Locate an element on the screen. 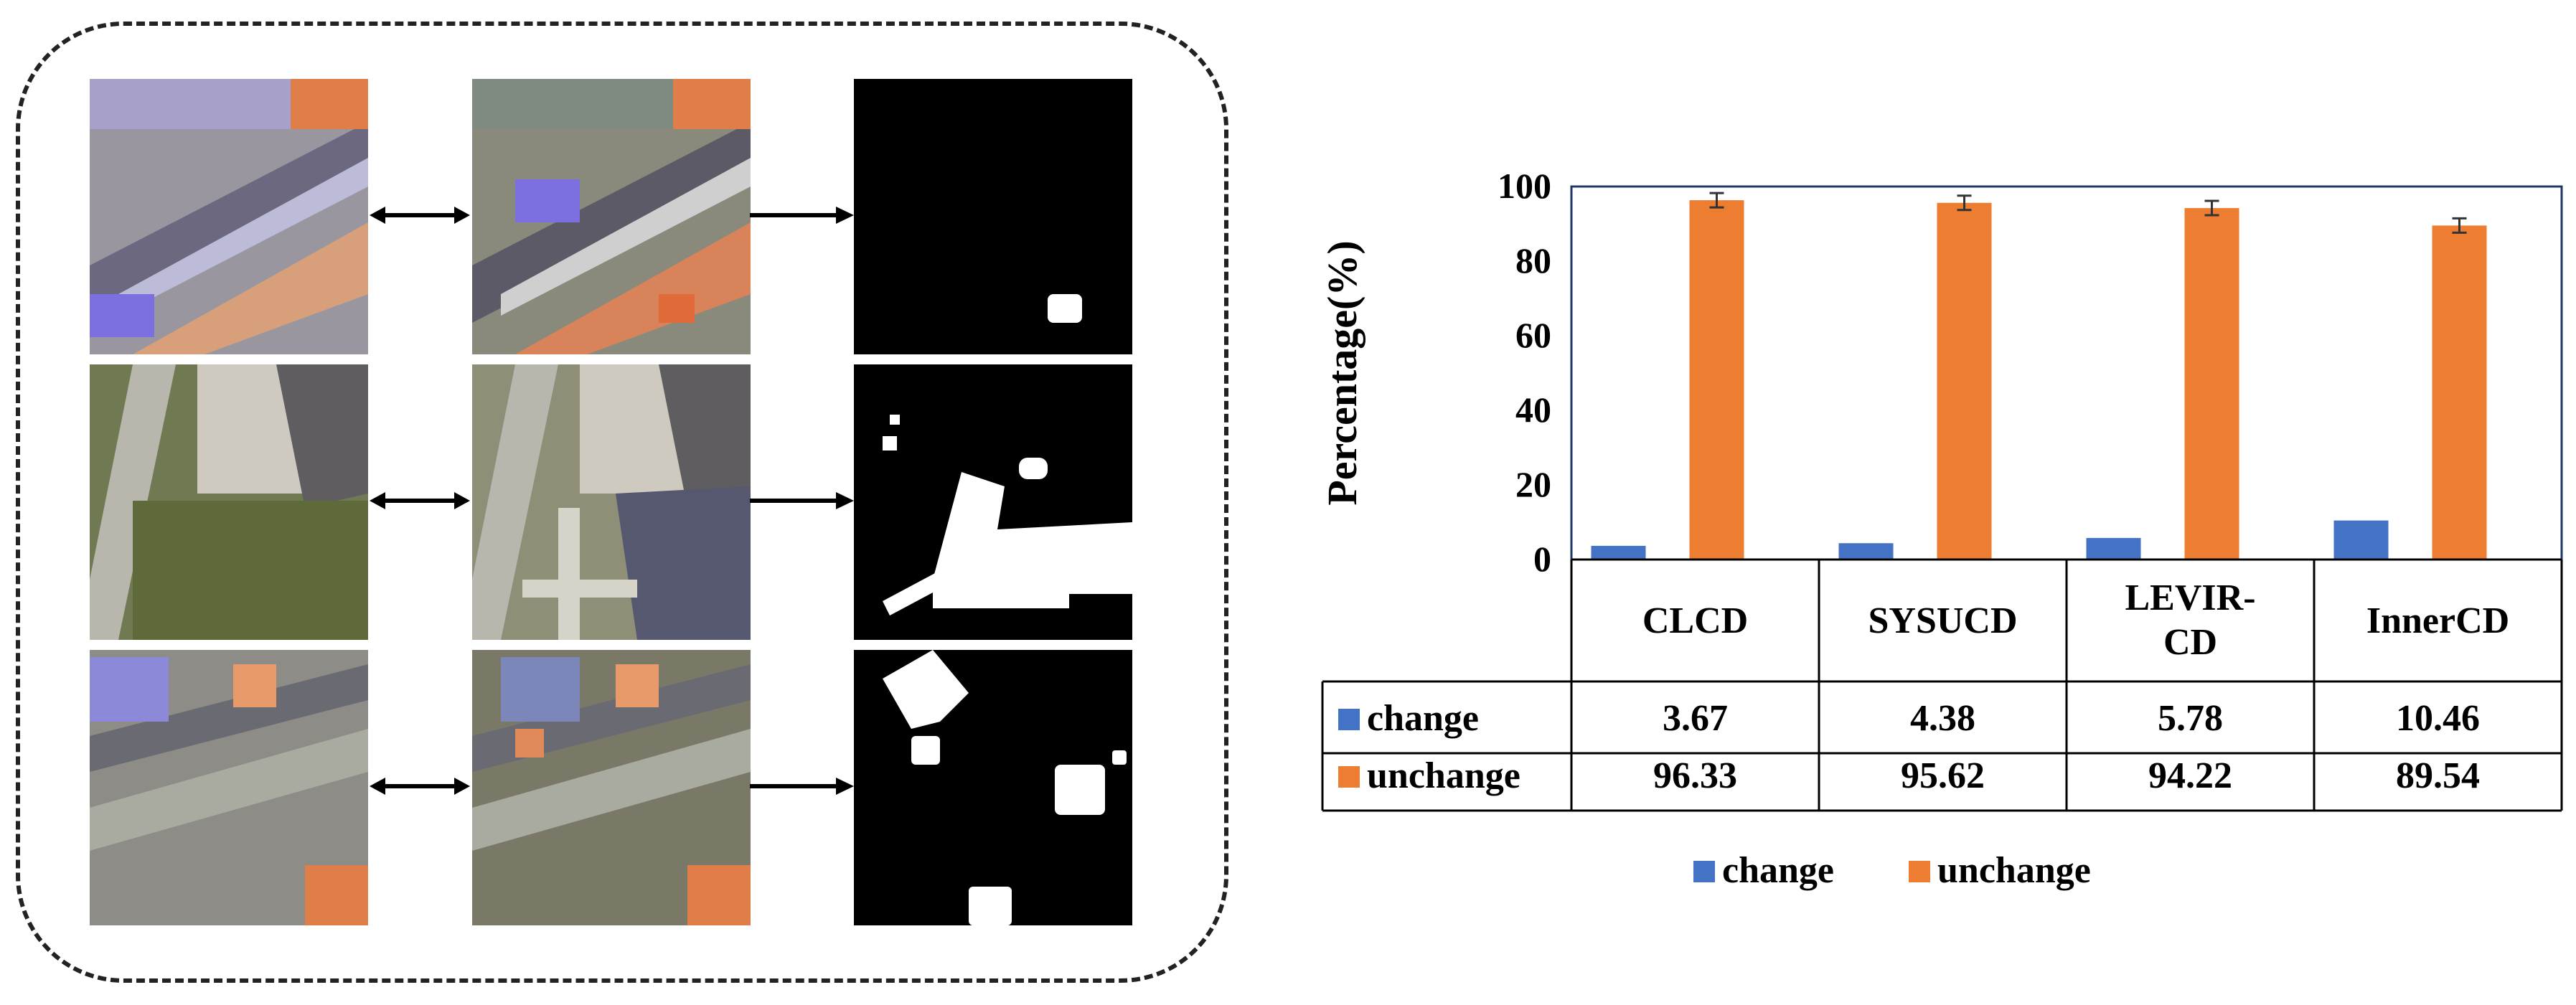  table-cell-value: 96.33 is located at coordinates (1695, 775).